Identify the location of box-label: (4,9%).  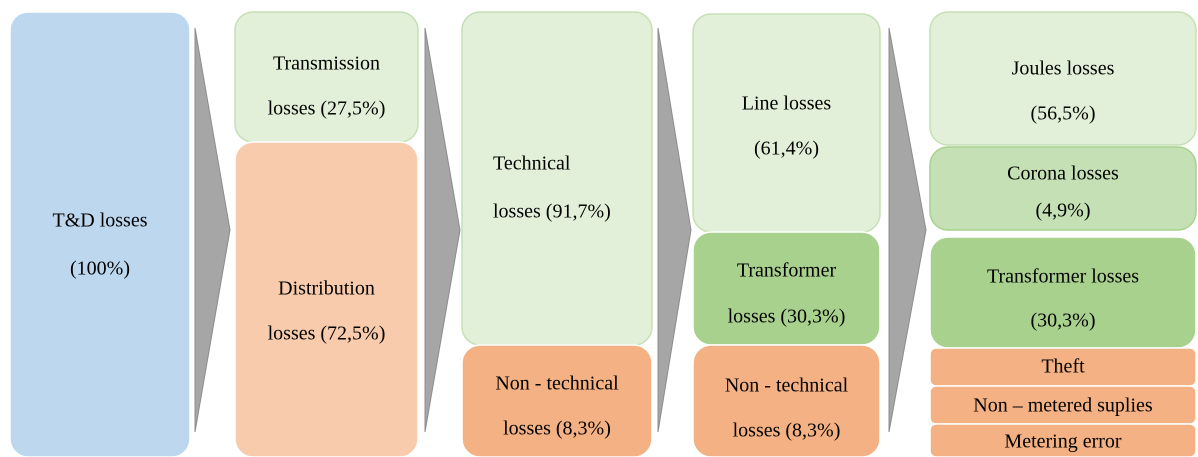
(1063, 211).